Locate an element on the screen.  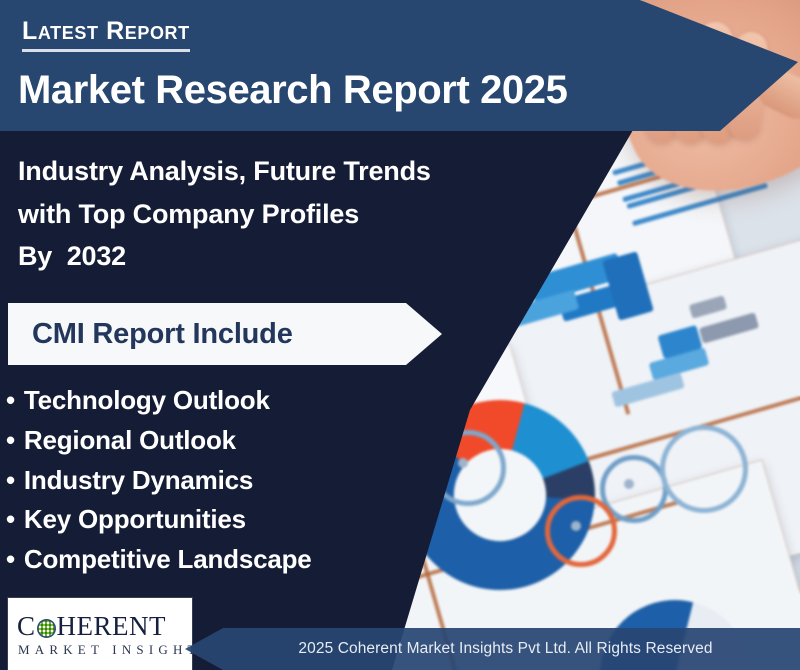
list-item: • Technology Outlook is located at coordinates (159, 401).